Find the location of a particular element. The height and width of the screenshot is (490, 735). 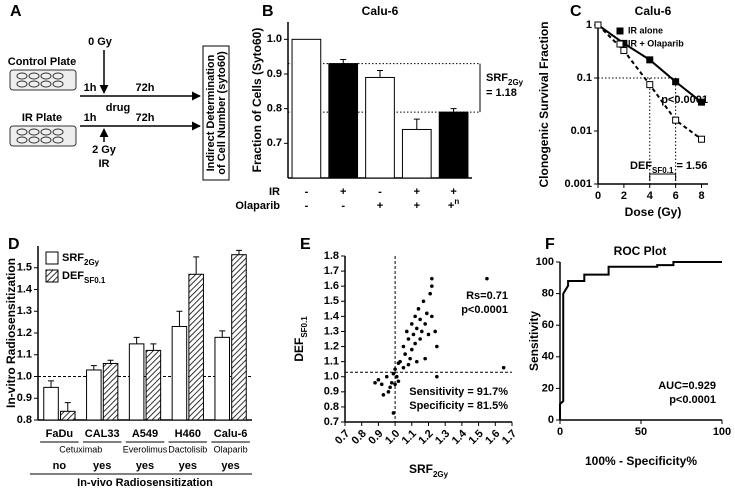

text-part: Dose (Gy) is located at coordinates (653, 212).